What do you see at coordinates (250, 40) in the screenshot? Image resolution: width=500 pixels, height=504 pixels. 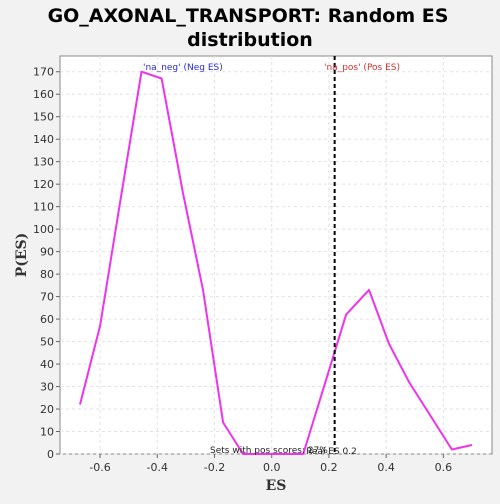 I see `chart-title-line-2: distribution` at bounding box center [250, 40].